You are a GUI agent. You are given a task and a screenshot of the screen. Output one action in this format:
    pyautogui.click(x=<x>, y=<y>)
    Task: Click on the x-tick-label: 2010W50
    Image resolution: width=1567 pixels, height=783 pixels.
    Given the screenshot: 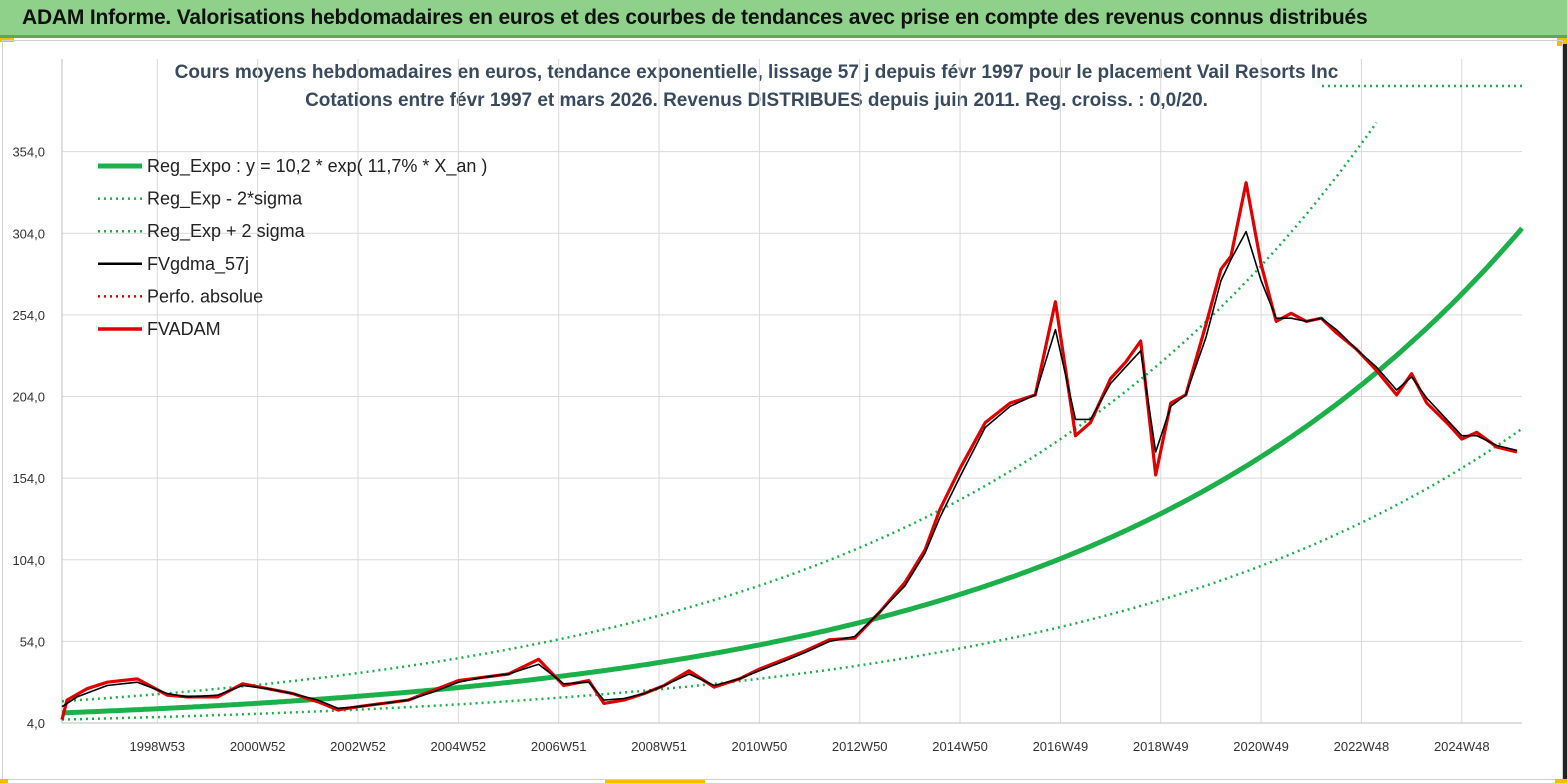 What is the action you would take?
    pyautogui.click(x=760, y=746)
    